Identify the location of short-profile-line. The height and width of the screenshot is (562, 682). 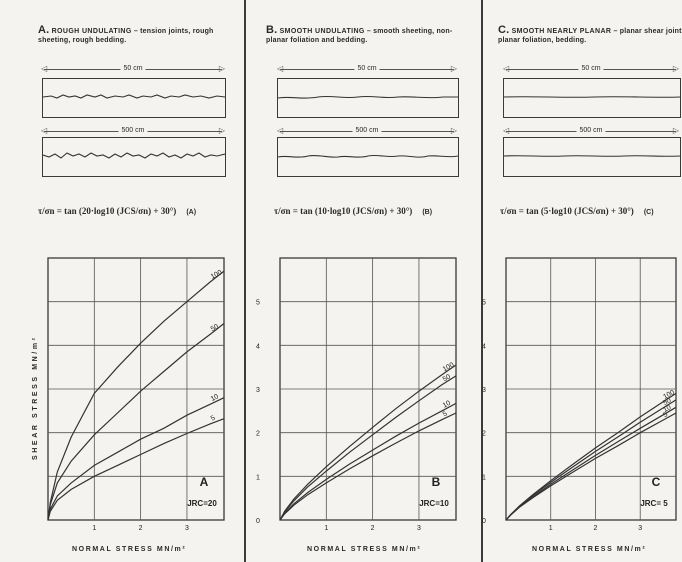
(134, 96).